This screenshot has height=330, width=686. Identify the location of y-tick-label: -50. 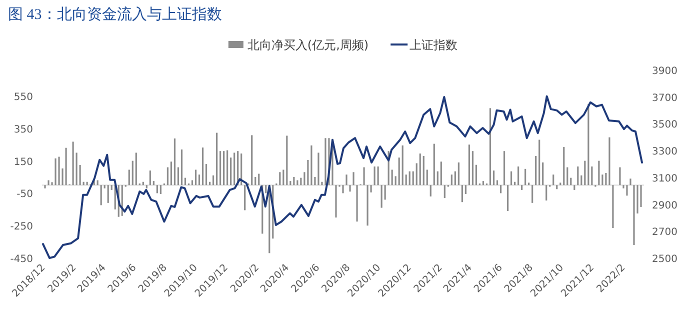
(24, 194).